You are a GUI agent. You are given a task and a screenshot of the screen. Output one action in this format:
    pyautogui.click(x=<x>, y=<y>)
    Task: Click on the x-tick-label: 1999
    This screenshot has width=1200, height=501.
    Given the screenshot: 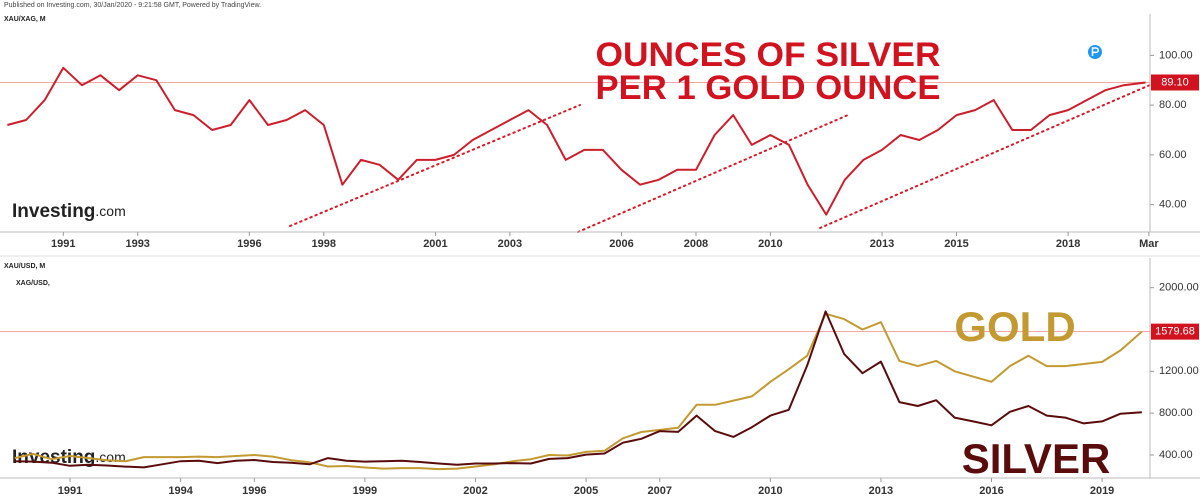 What is the action you would take?
    pyautogui.click(x=365, y=491)
    